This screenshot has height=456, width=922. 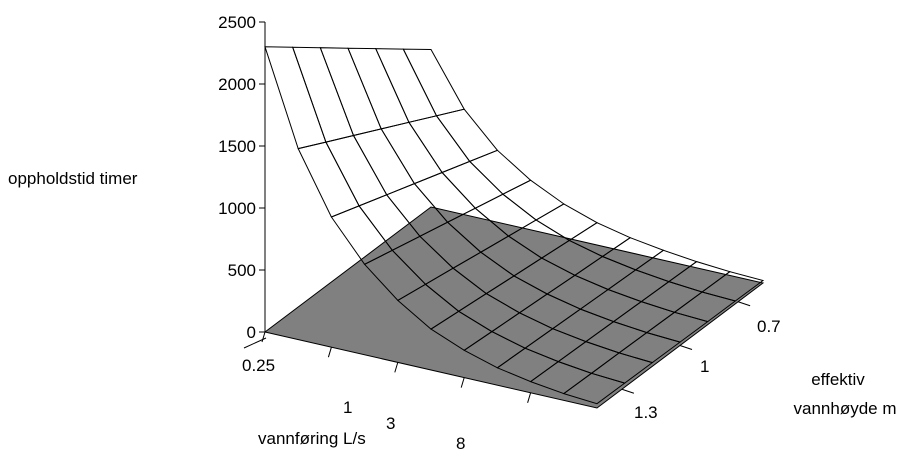 I want to click on z-tick-label: 1000, so click(x=237, y=208).